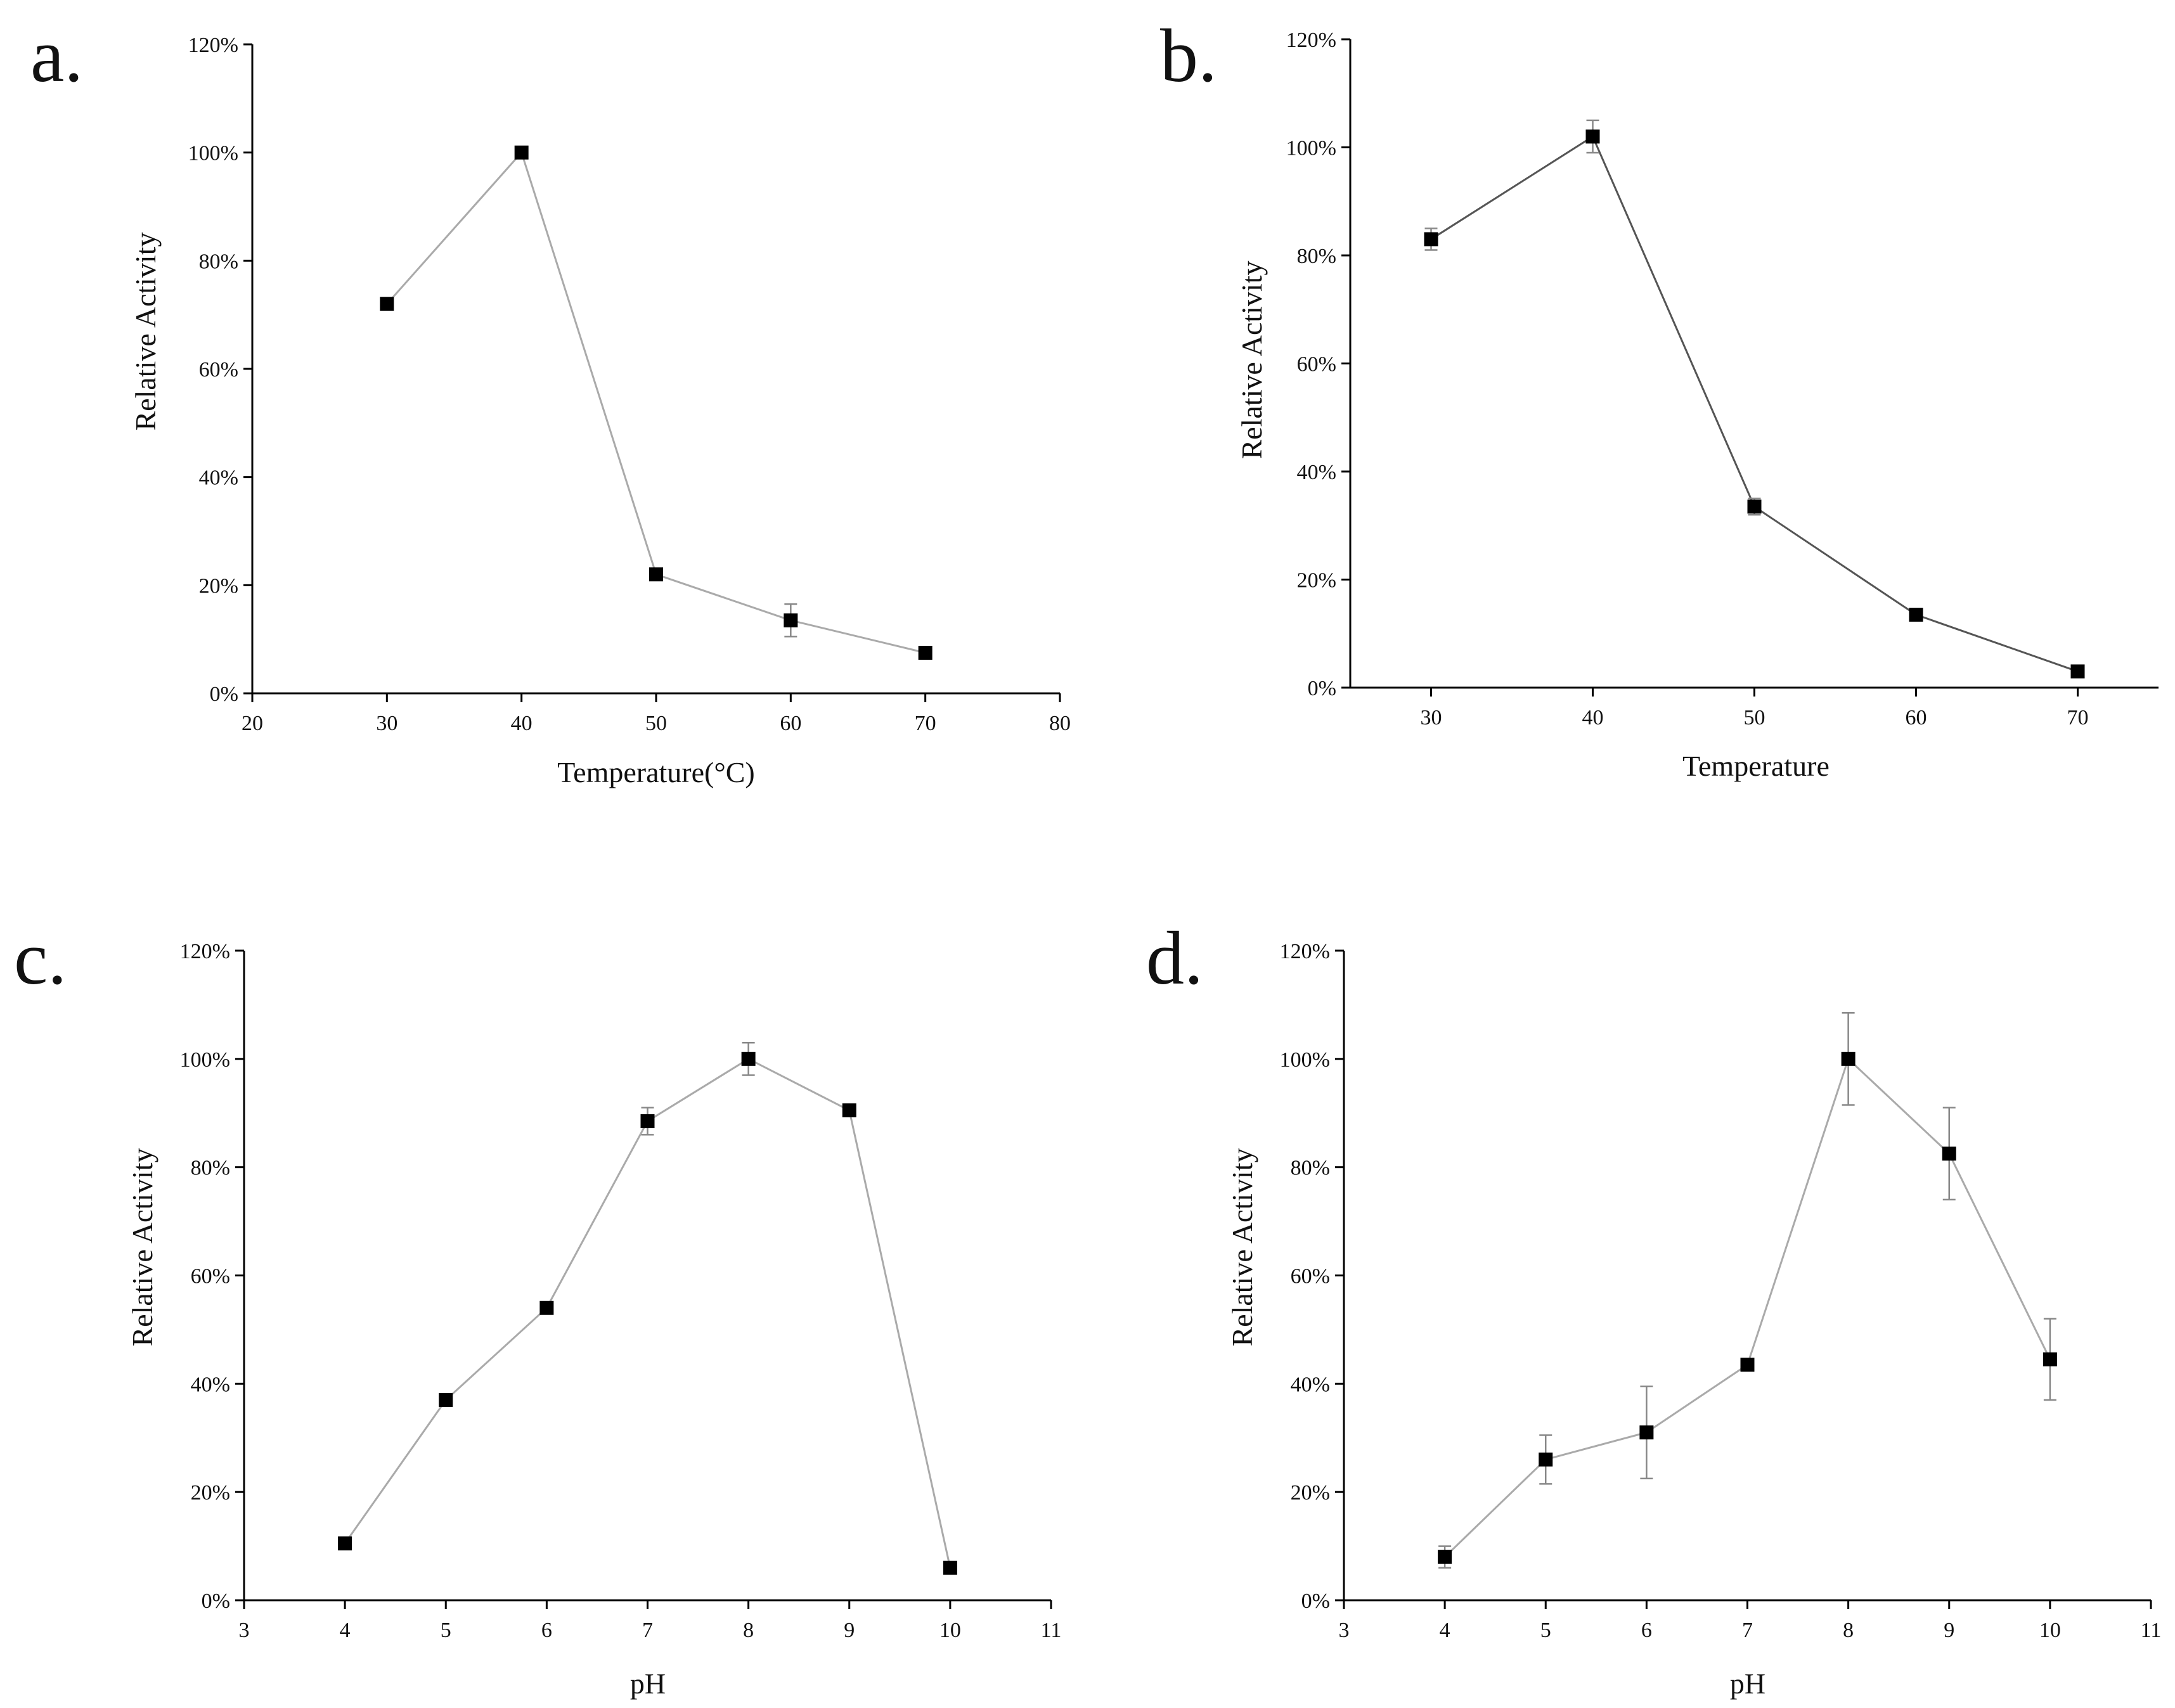  What do you see at coordinates (1188, 55) in the screenshot?
I see `panel-label-b: b.` at bounding box center [1188, 55].